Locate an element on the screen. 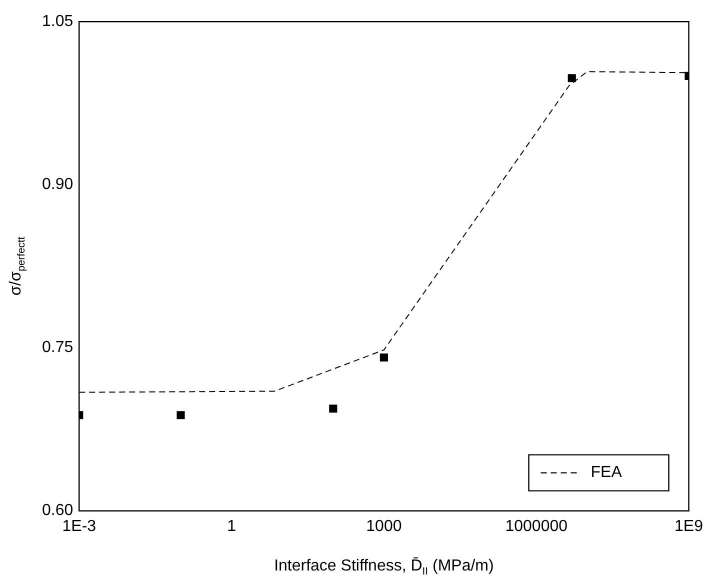 The image size is (715, 578). y-tick-label: 0.90 is located at coordinates (58, 185).